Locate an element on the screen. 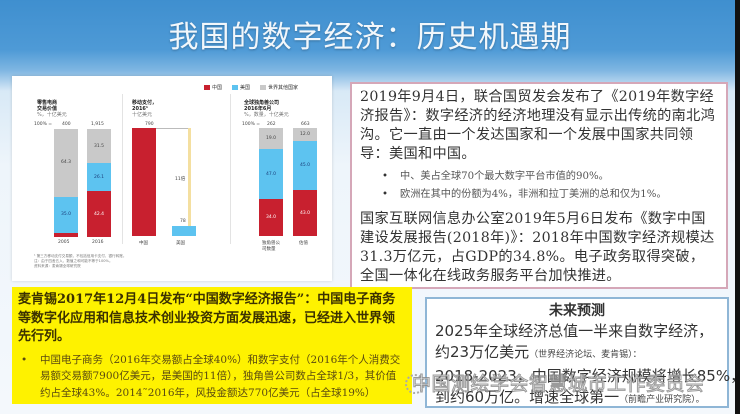  bracket is located at coordinates (189, 177).